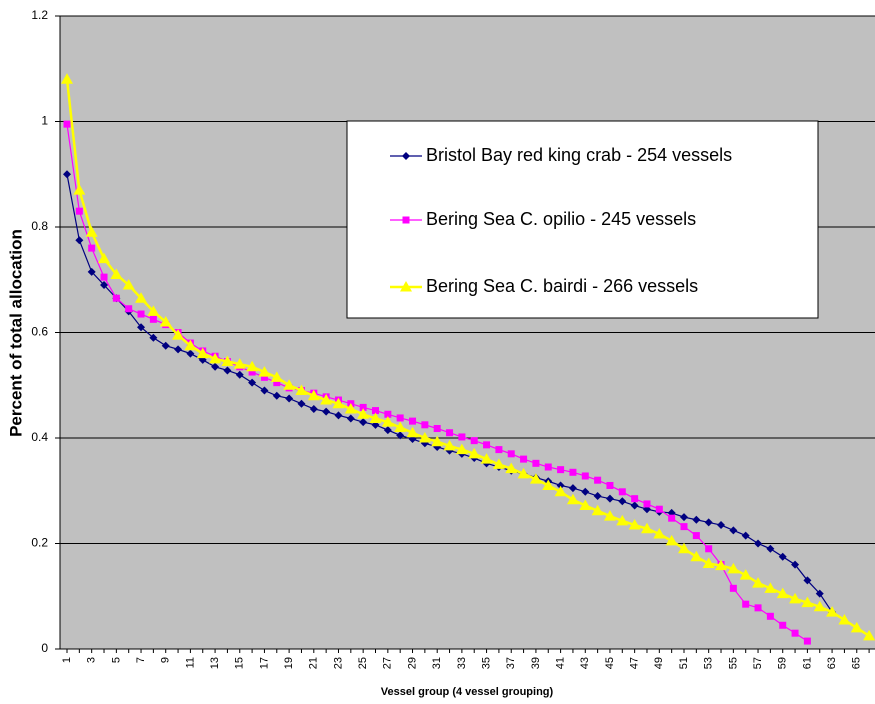 The width and height of the screenshot is (875, 704). What do you see at coordinates (462, 663) in the screenshot?
I see `x-tick-label: 33` at bounding box center [462, 663].